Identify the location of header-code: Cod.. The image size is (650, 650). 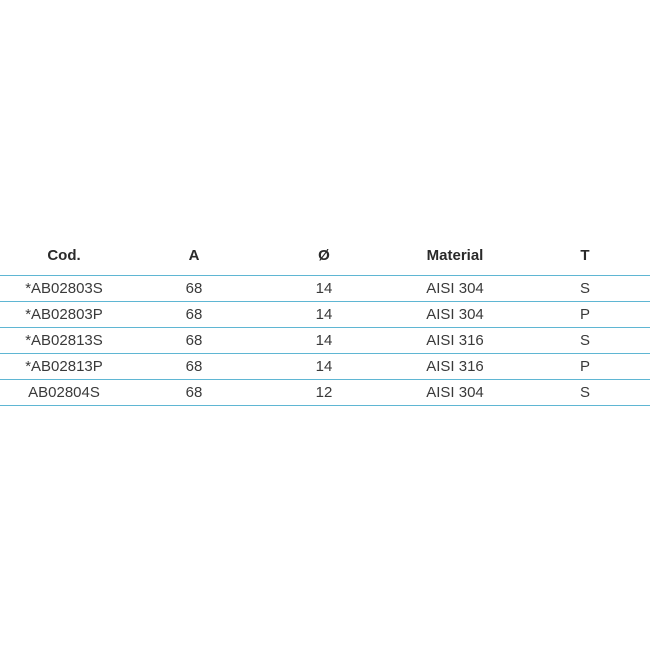
(64, 255).